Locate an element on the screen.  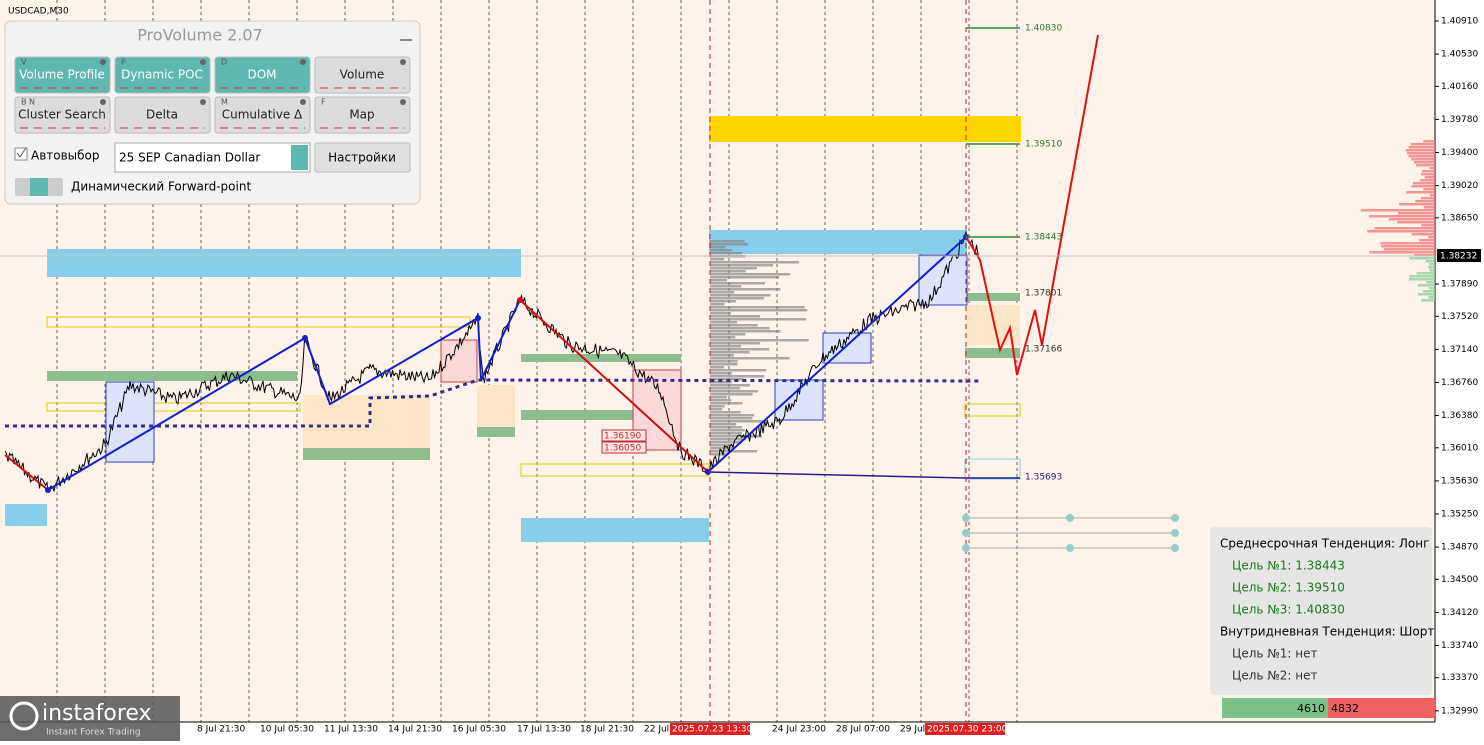
level-label: 1.35693 is located at coordinates (1043, 478).